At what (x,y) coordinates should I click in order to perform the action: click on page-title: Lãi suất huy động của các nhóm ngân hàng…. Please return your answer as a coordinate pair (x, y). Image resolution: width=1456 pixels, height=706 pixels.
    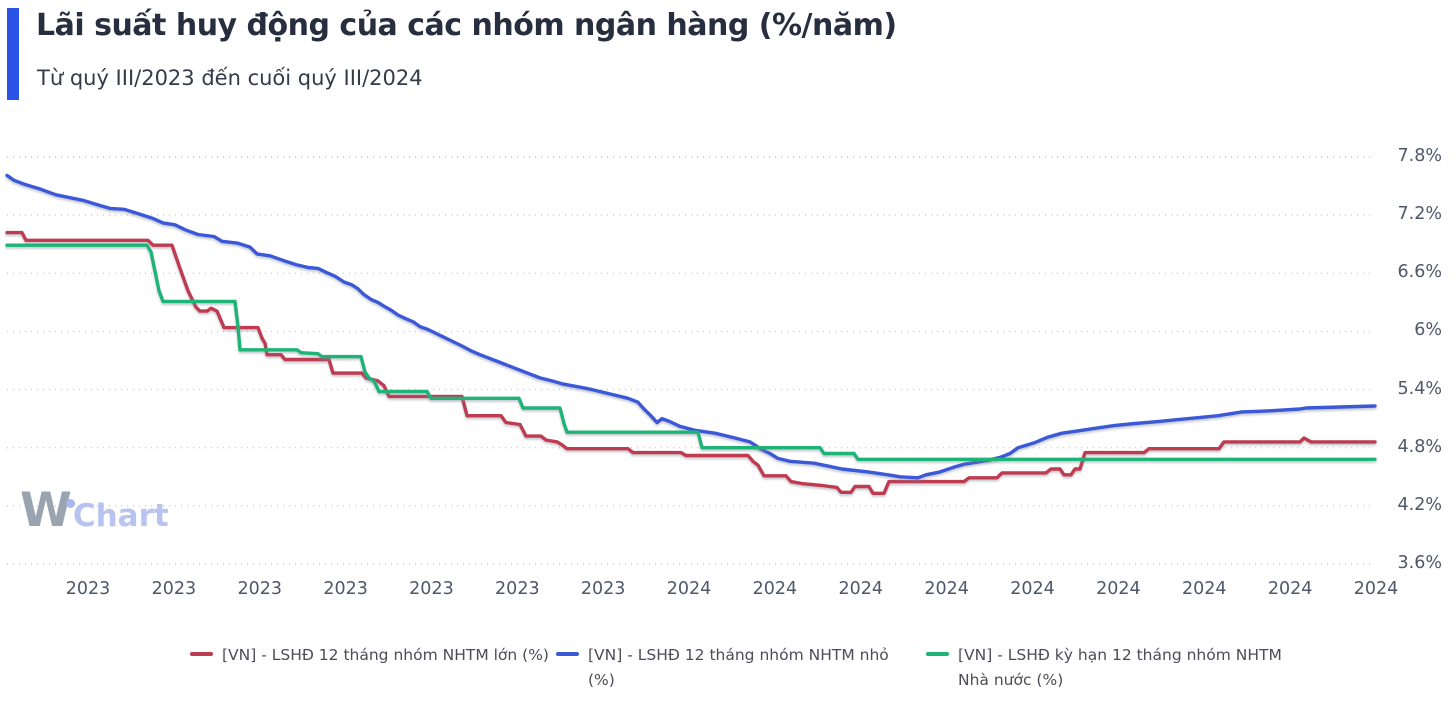
    Looking at the image, I should click on (466, 25).